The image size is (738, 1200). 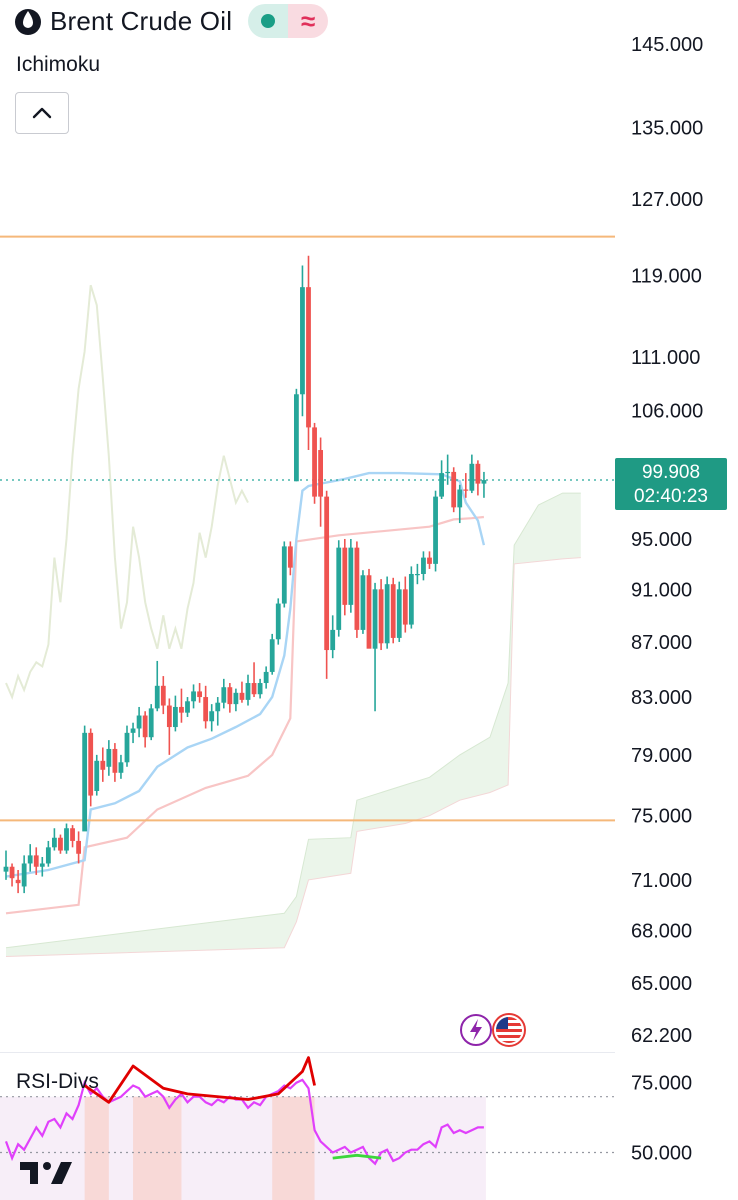 I want to click on price-tick-label: 111.000, so click(x=665, y=358).